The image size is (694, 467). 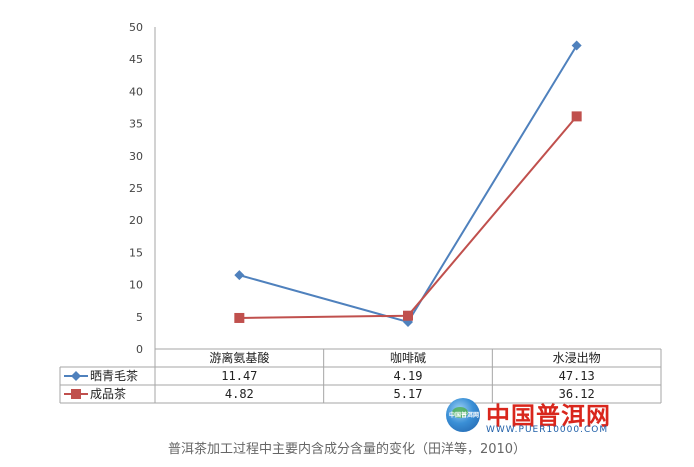 What do you see at coordinates (136, 285) in the screenshot?
I see `y-tick-label: 10` at bounding box center [136, 285].